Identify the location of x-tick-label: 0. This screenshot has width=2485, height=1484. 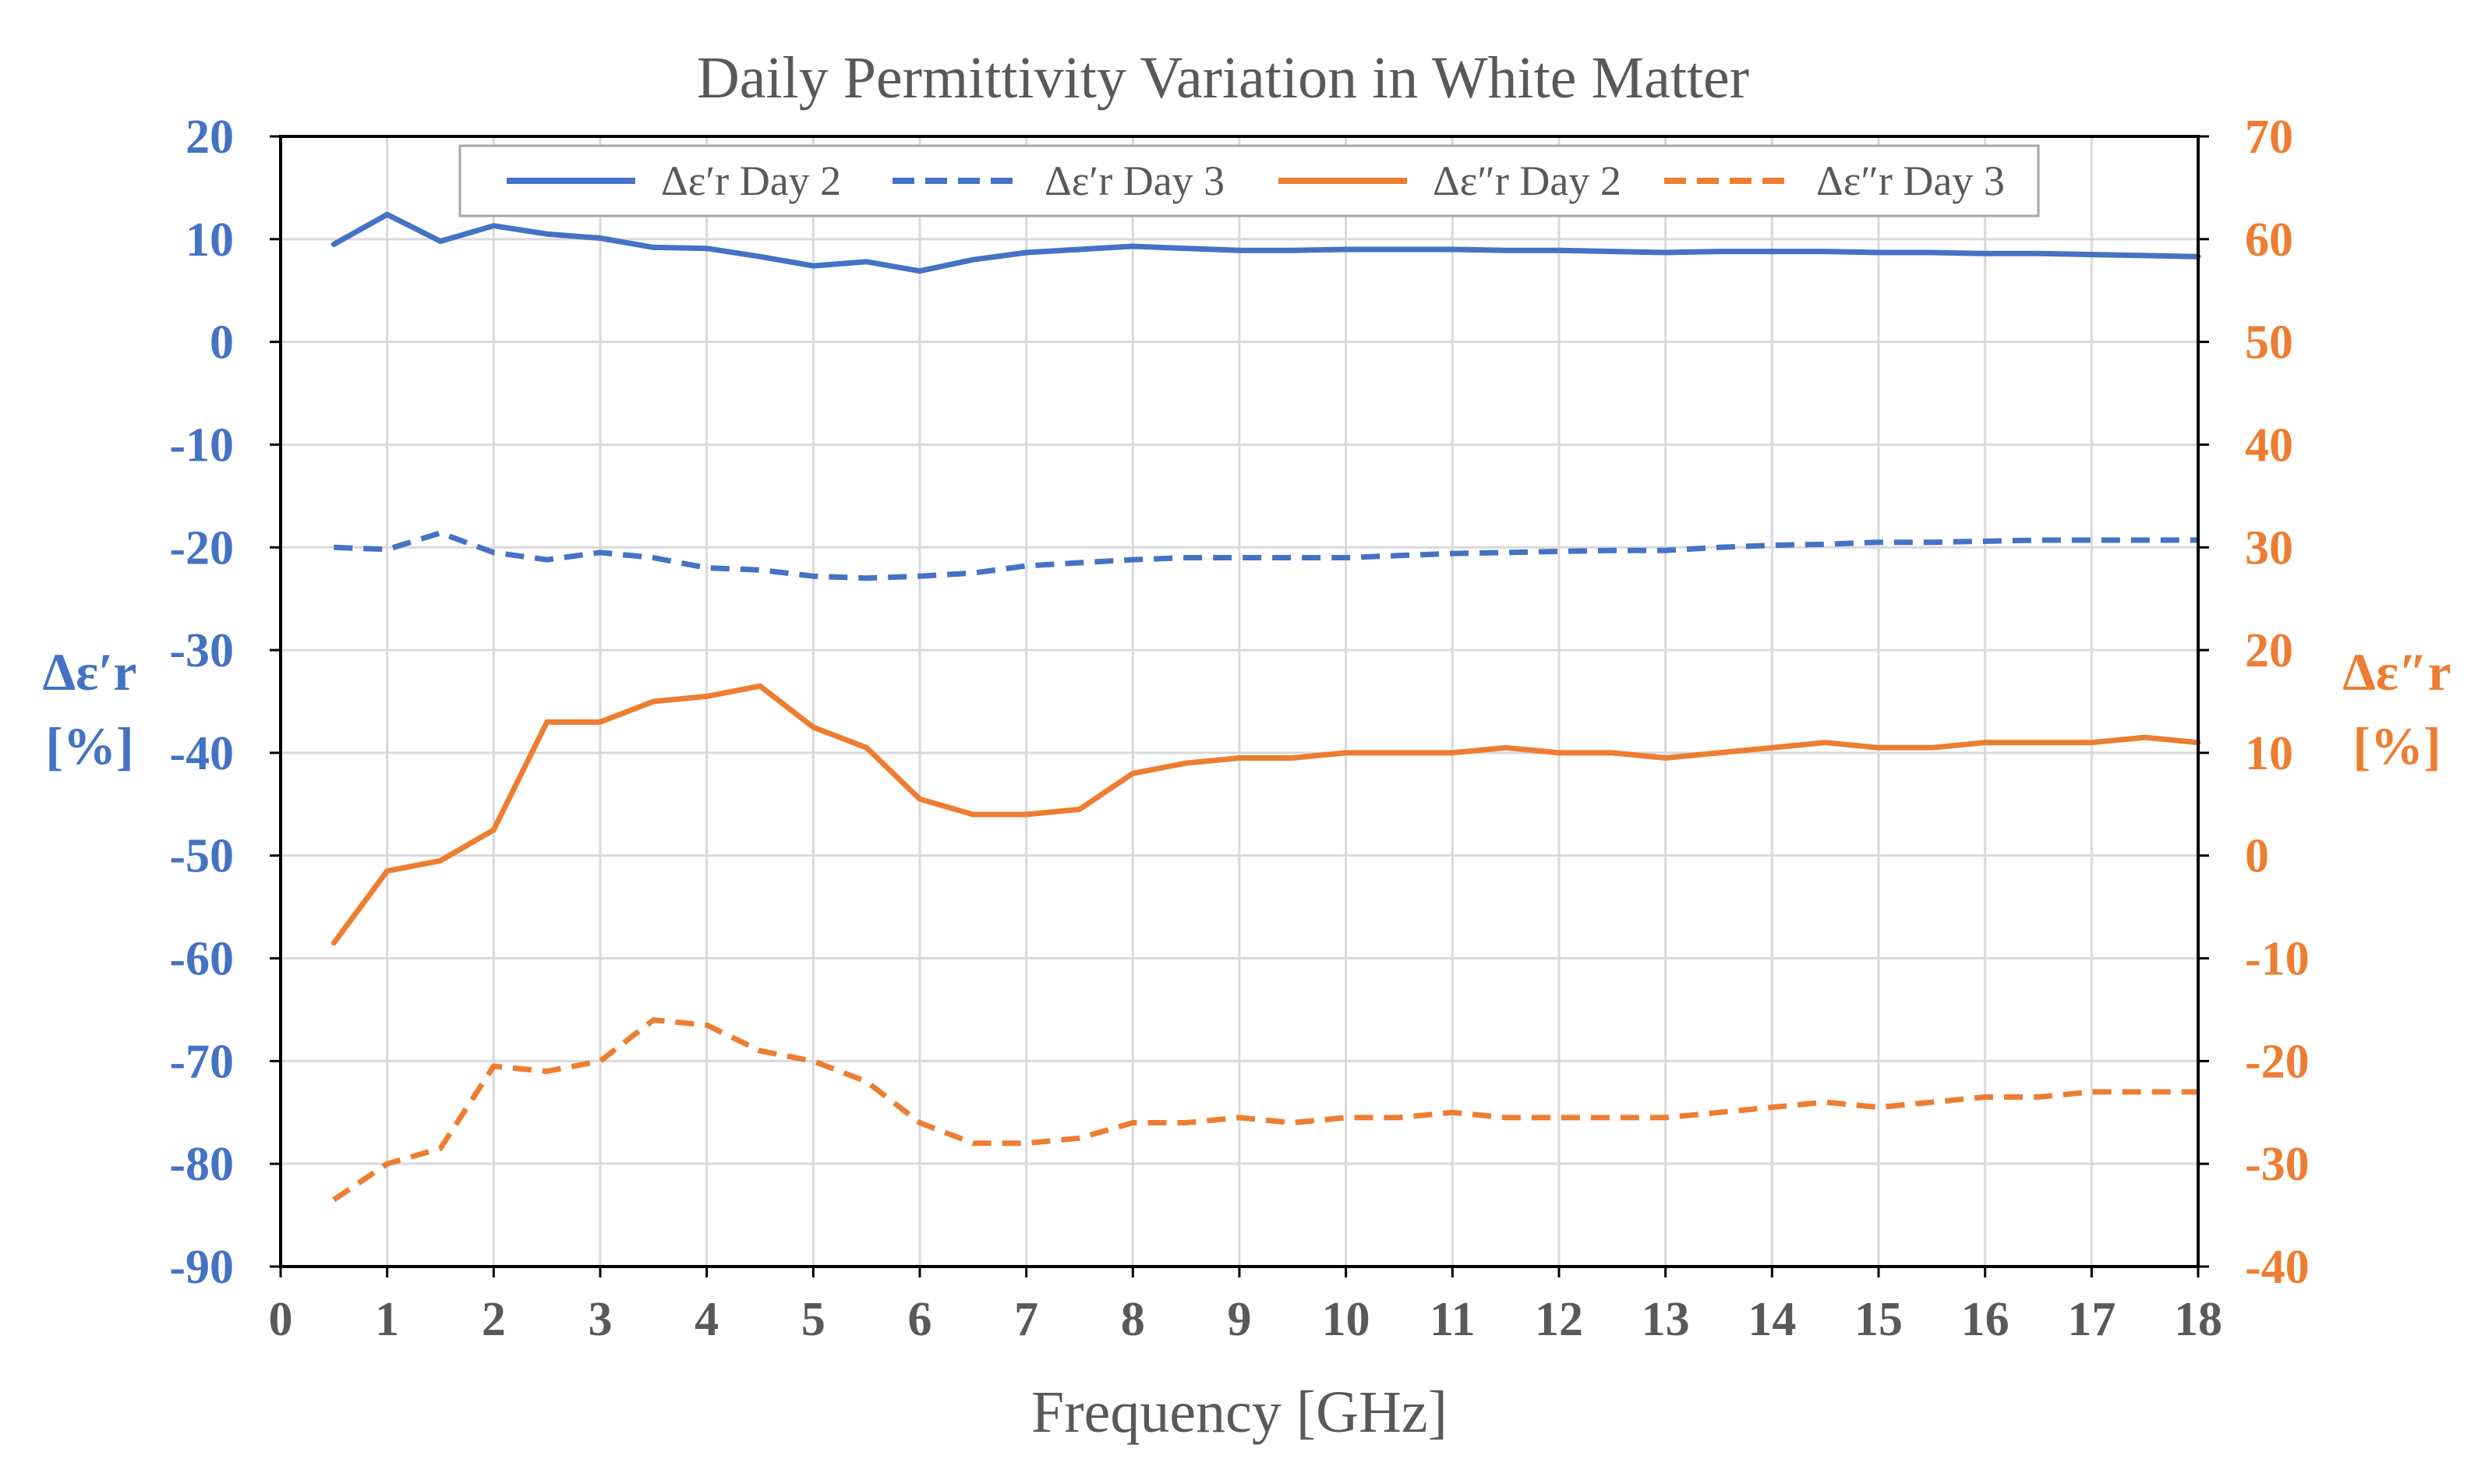
(281, 1319).